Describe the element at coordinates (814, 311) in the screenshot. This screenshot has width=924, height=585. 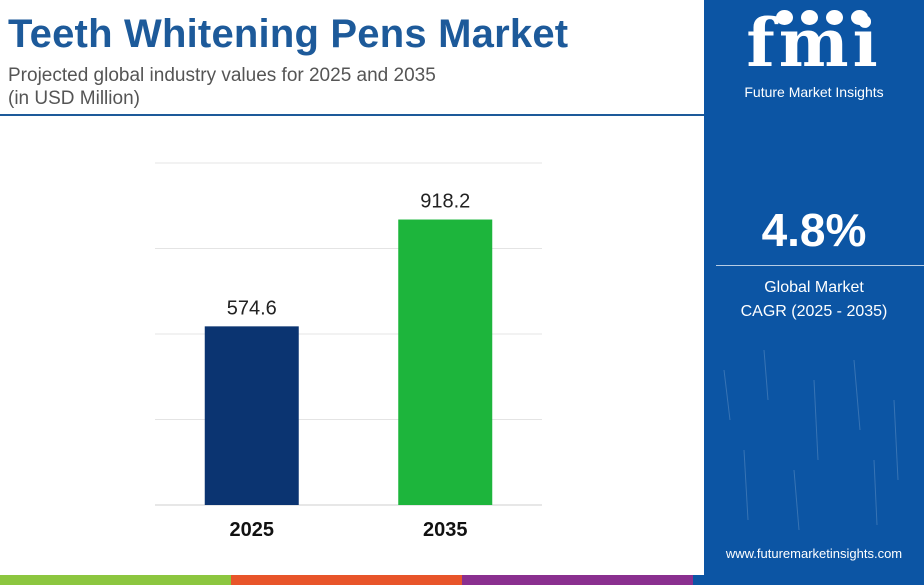
I see `cagr-label-line-2: CAGR (2025 - 2035)` at that location.